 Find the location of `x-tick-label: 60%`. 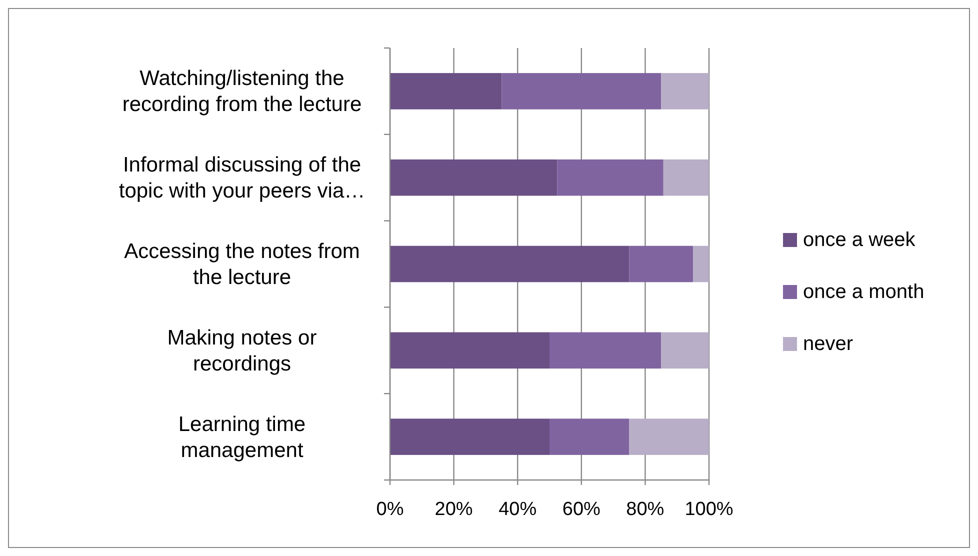

x-tick-label: 60% is located at coordinates (581, 509).